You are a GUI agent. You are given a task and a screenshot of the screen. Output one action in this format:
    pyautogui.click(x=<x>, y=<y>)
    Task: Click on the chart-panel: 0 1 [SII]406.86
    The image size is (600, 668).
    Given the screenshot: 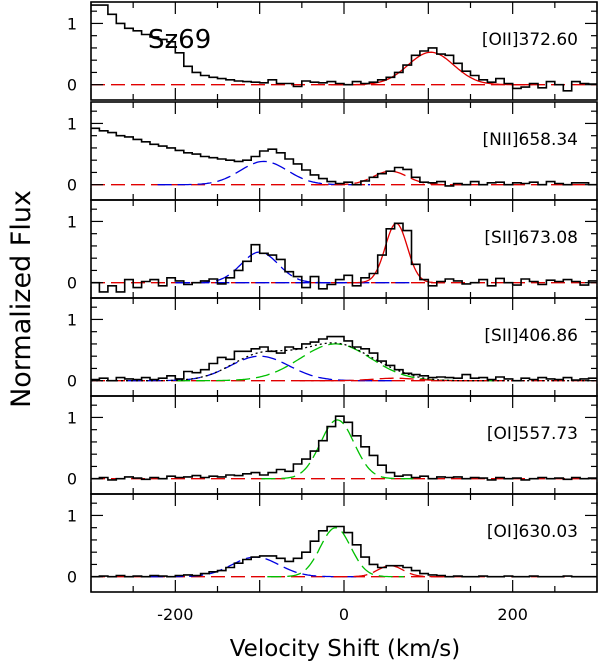 What is the action you would take?
    pyautogui.click(x=332, y=347)
    